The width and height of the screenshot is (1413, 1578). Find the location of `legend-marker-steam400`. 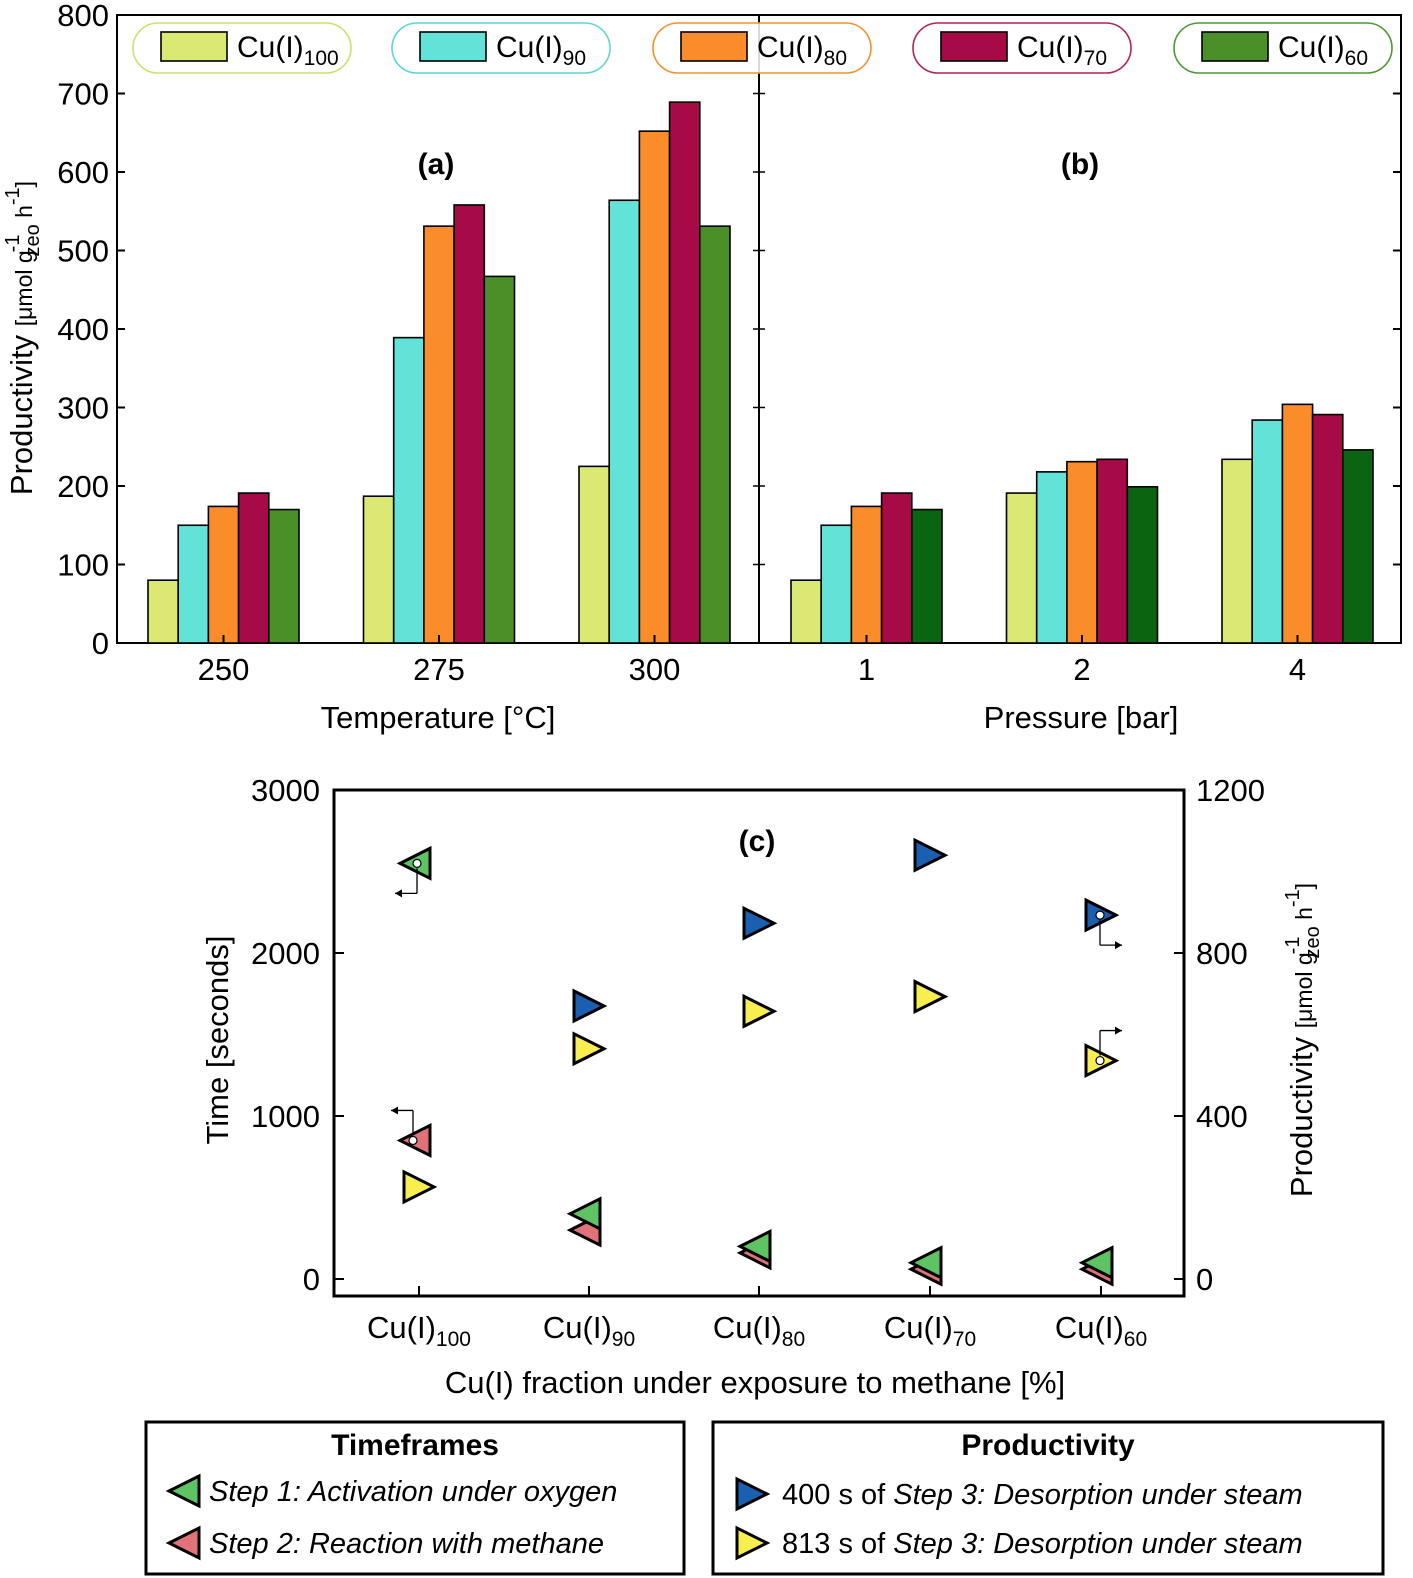

legend-marker-steam400 is located at coordinates (753, 1494).